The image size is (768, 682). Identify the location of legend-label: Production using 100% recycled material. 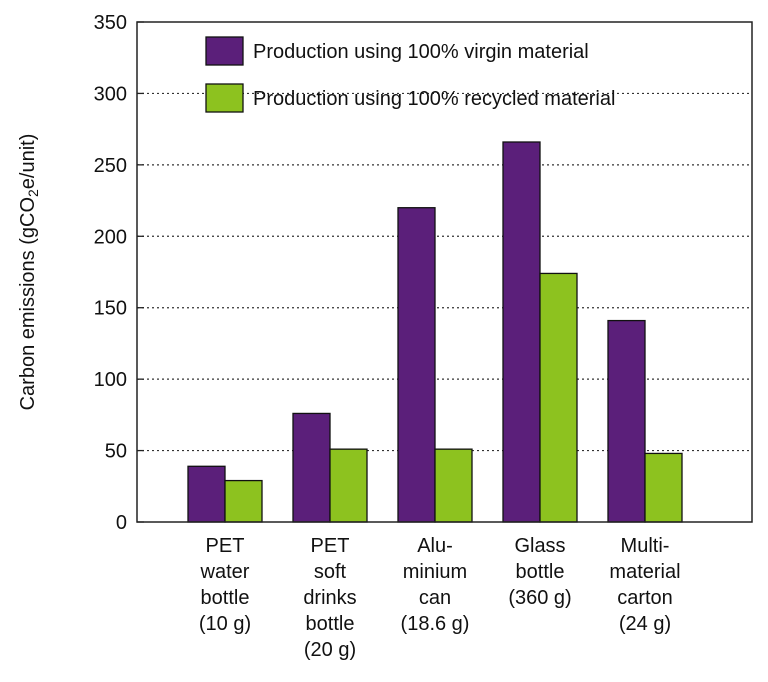
(434, 99).